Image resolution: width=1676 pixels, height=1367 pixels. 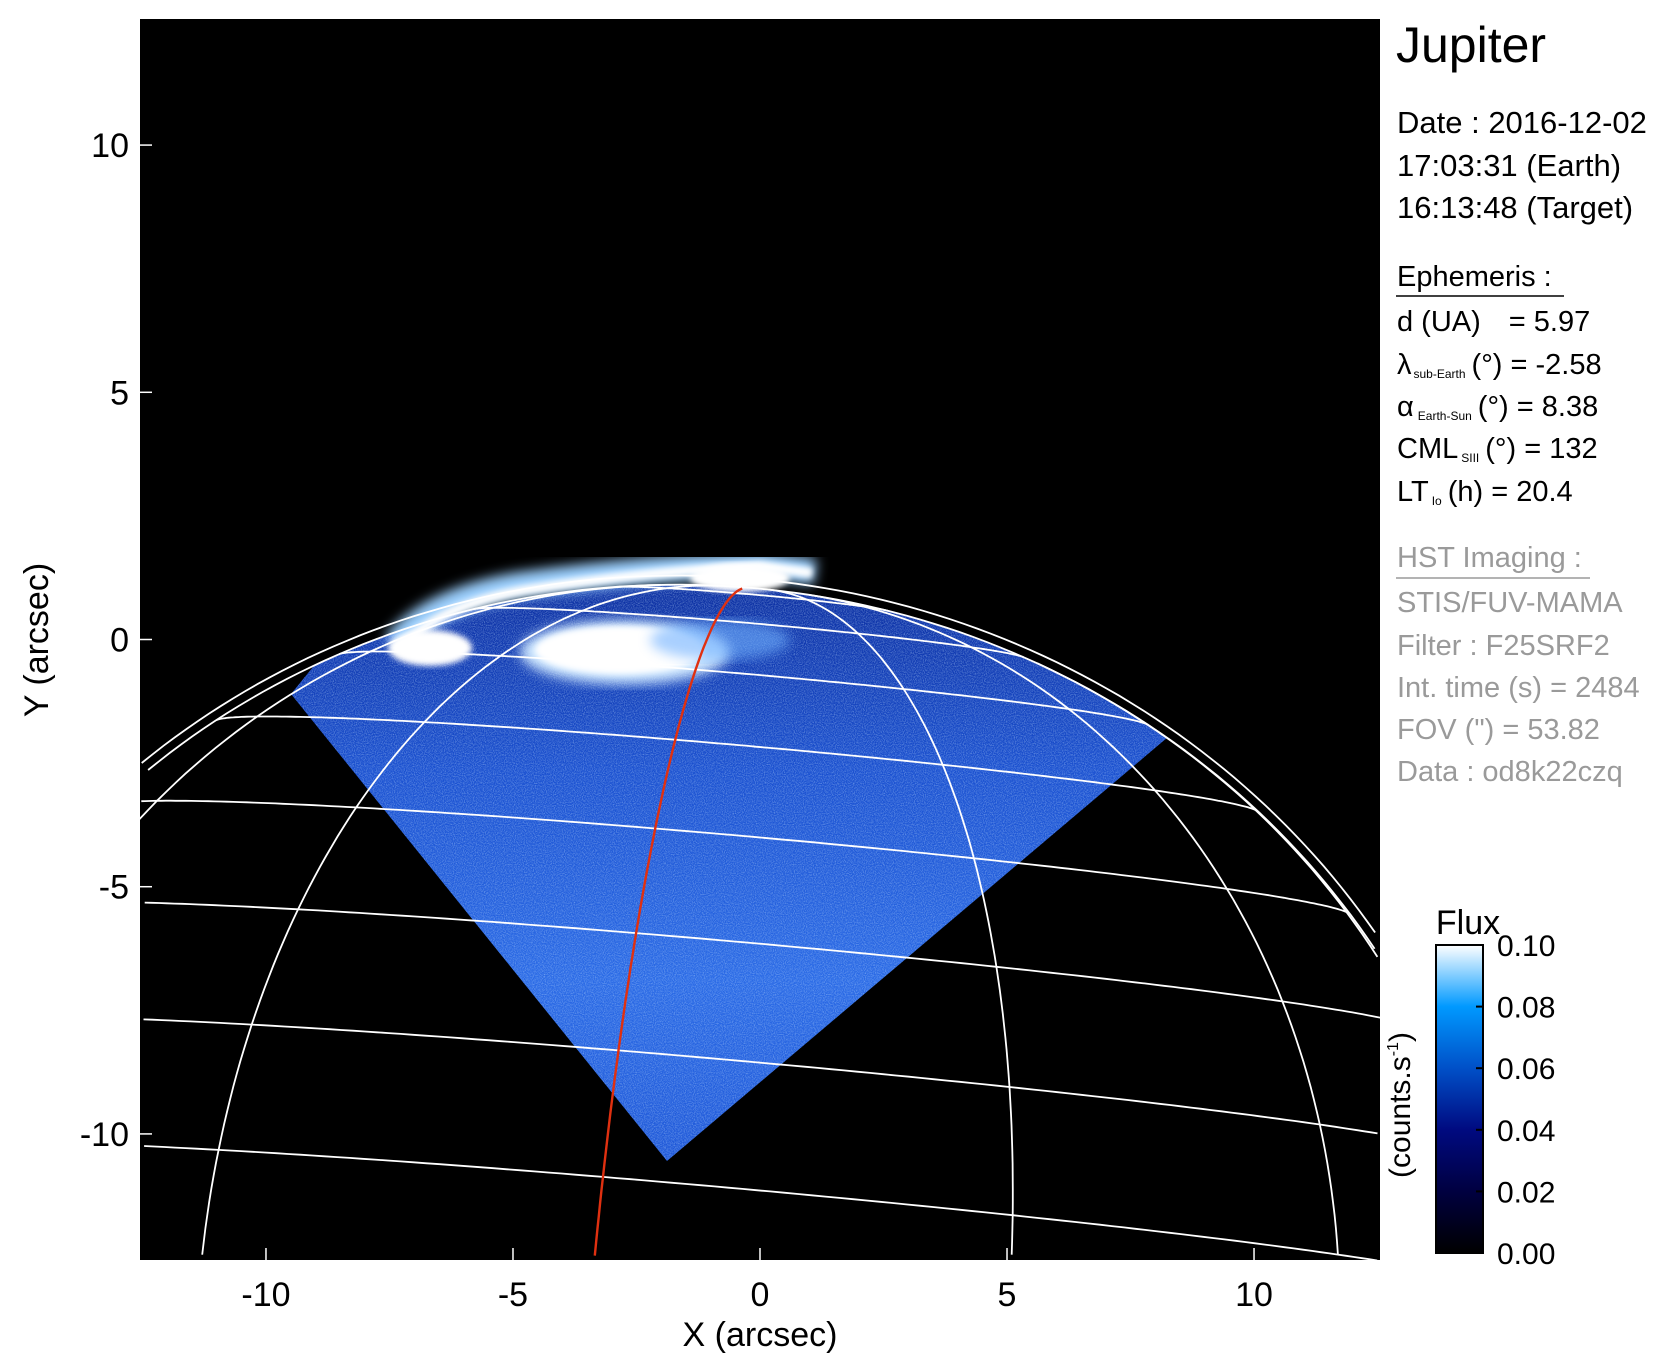 I want to click on date-text: Date : 2016-12-02, so click(x=1522, y=122).